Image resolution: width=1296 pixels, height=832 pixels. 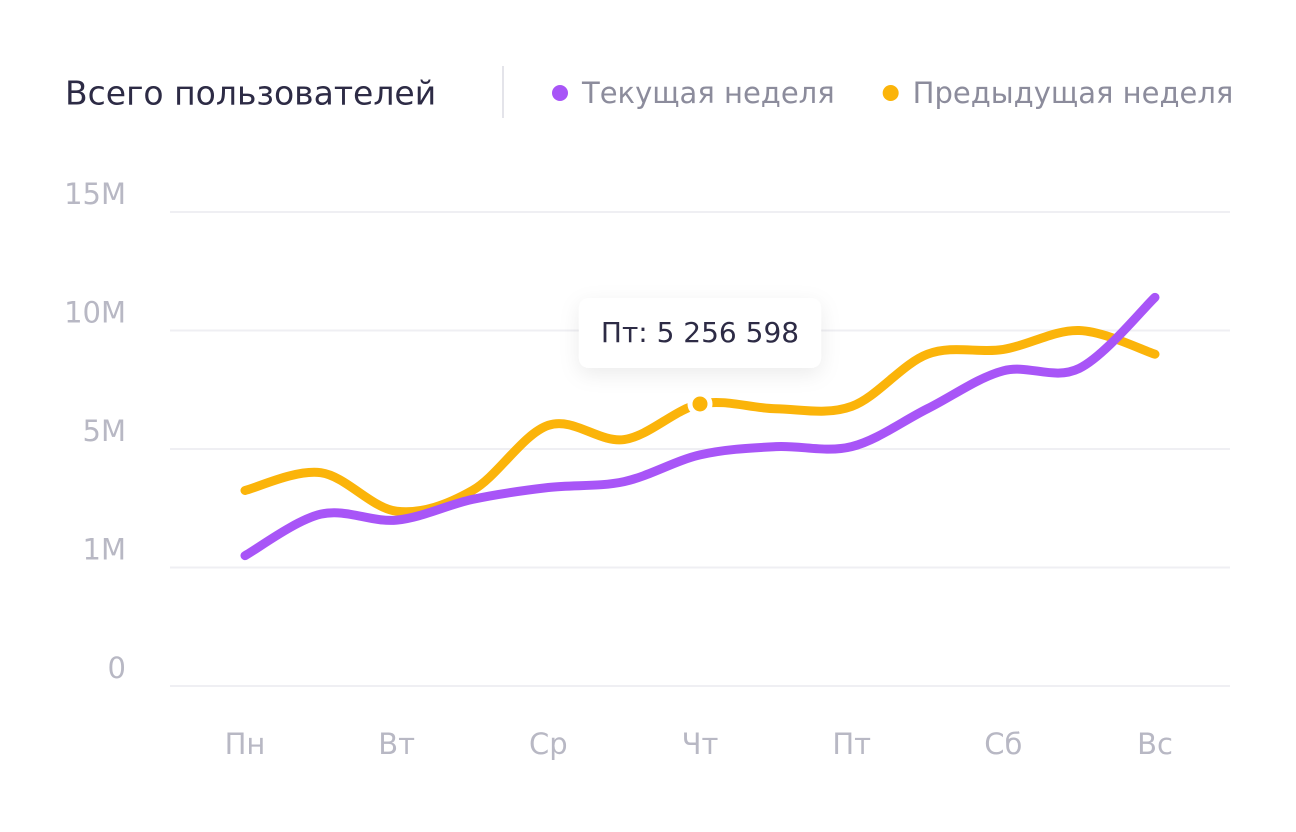 I want to click on x-tick-label: Сб, so click(x=1003, y=744).